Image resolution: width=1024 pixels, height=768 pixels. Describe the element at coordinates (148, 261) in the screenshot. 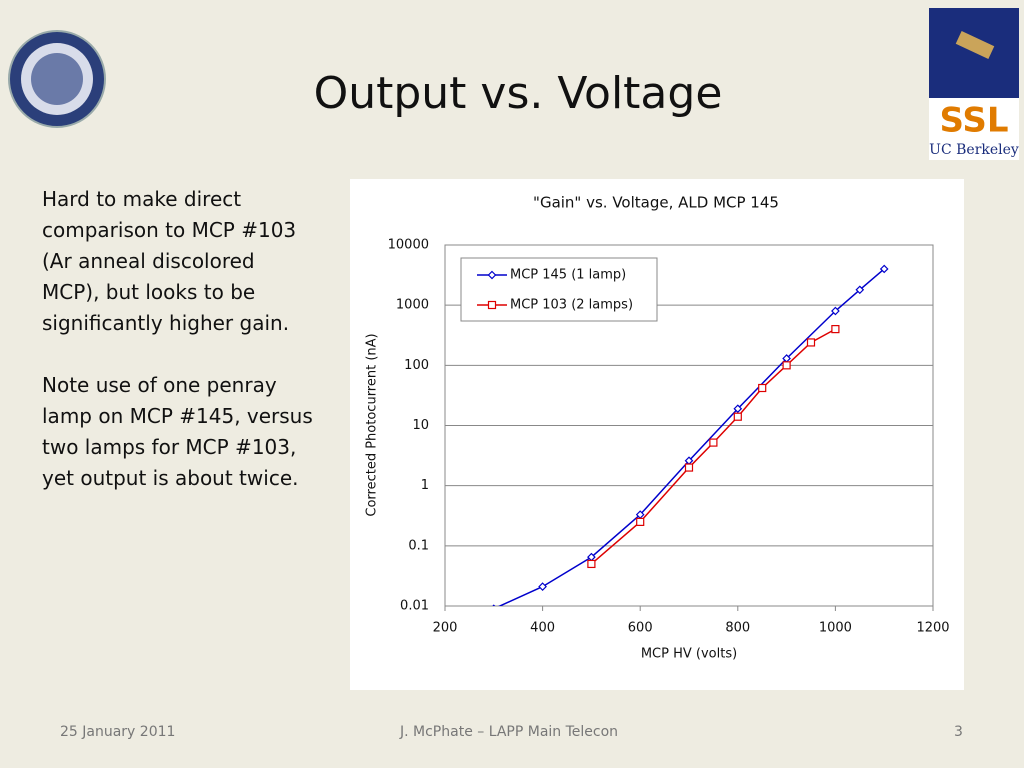

I see `text-line: (Ar anneal discolored` at that location.